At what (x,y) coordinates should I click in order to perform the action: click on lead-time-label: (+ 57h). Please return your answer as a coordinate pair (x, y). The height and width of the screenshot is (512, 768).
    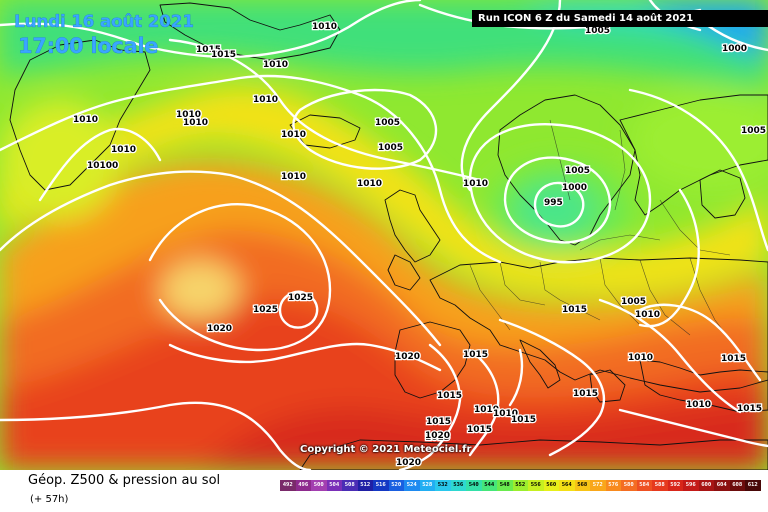
    Looking at the image, I should click on (49, 499).